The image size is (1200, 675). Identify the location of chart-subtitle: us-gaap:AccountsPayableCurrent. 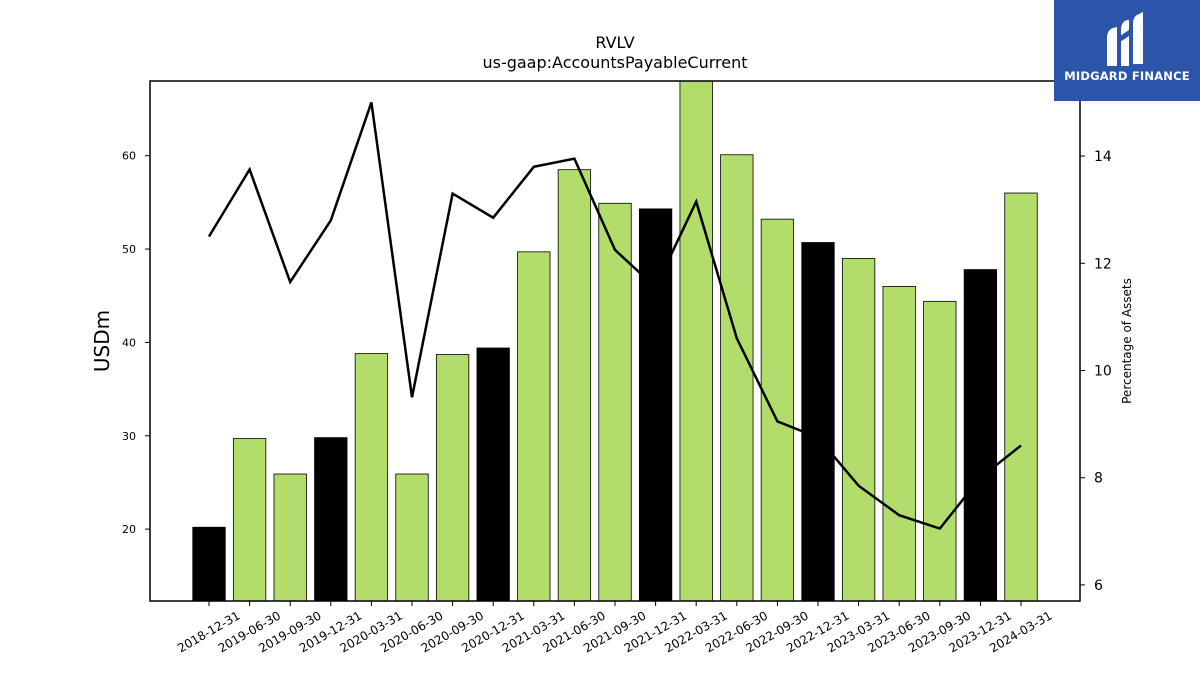
(614, 62).